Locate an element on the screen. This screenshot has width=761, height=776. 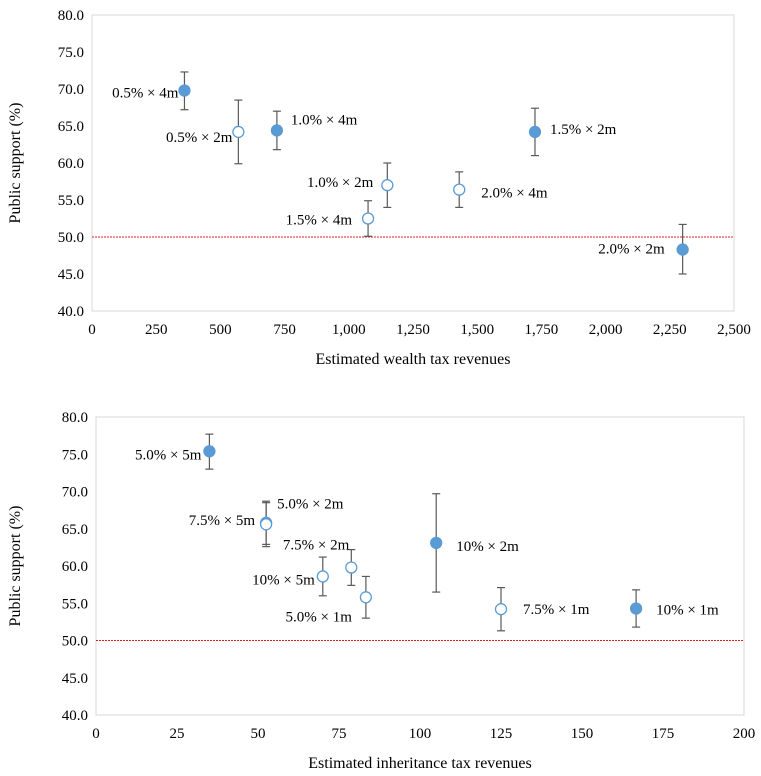
x-tick-labels: 0 25 50 75 100 125 150 175 200 is located at coordinates (423, 734).